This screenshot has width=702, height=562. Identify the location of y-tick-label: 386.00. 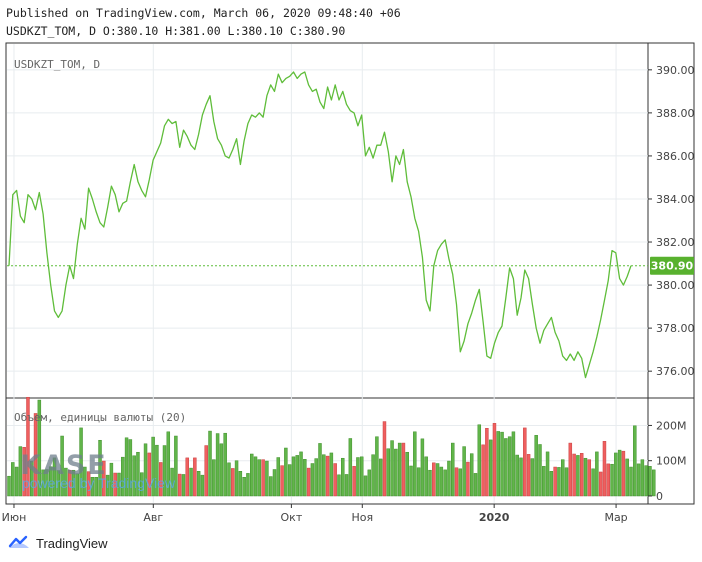
(675, 156).